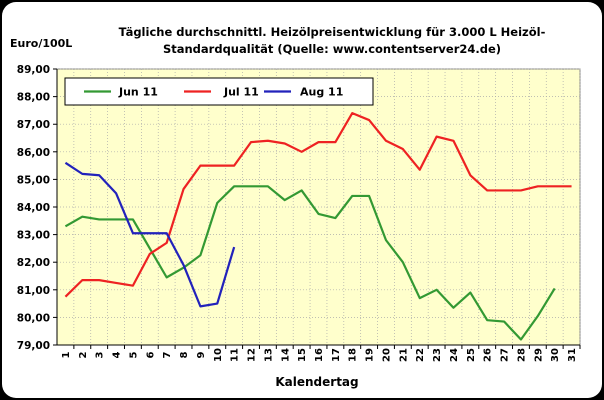 Image resolution: width=604 pixels, height=400 pixels. I want to click on legend-label: Jul 11, so click(241, 92).